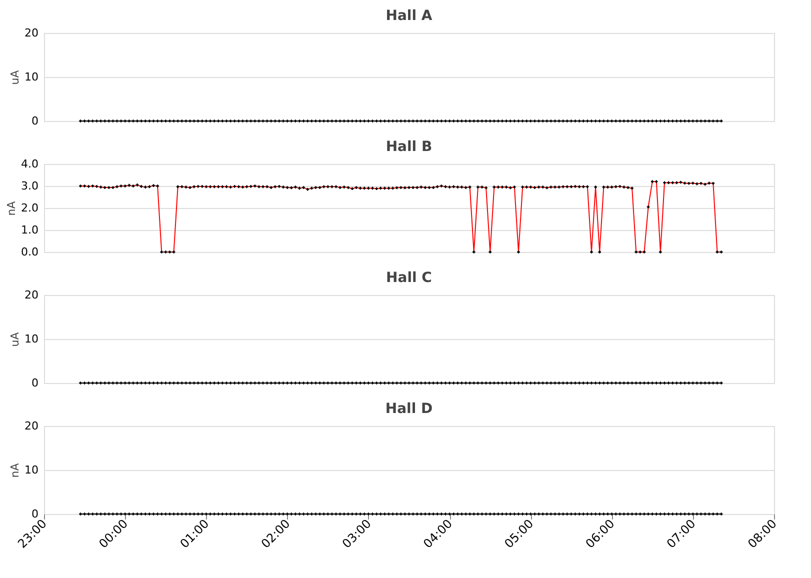  I want to click on y-tick-label: 2.0, so click(29, 208).